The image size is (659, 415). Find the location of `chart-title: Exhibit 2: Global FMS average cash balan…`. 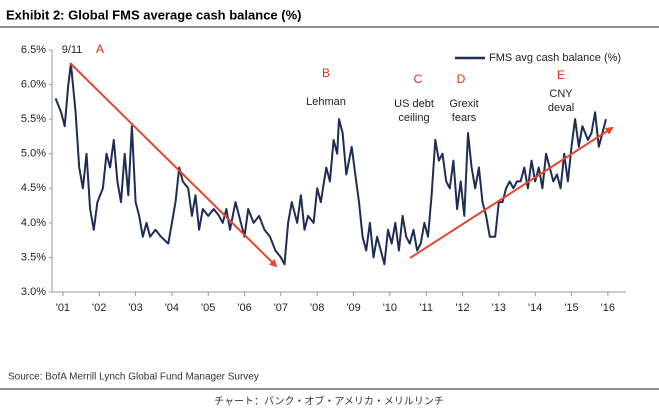

chart-title: Exhibit 2: Global FMS average cash balan… is located at coordinates (153, 14).